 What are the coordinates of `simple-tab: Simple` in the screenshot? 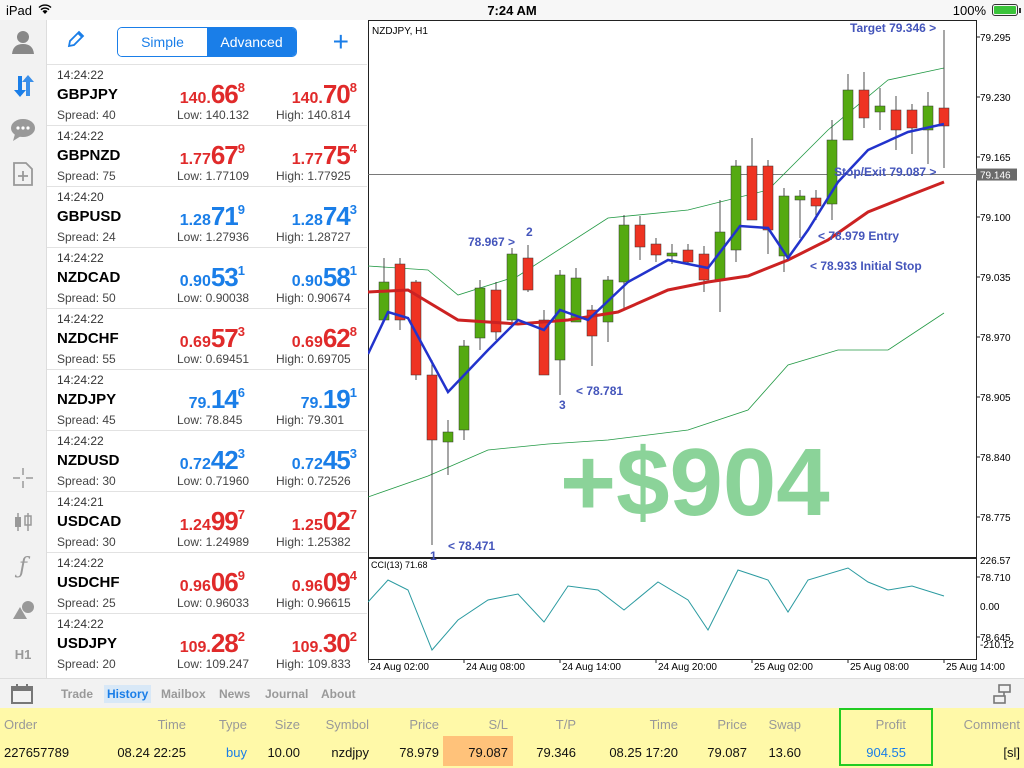 It's located at (162, 42).